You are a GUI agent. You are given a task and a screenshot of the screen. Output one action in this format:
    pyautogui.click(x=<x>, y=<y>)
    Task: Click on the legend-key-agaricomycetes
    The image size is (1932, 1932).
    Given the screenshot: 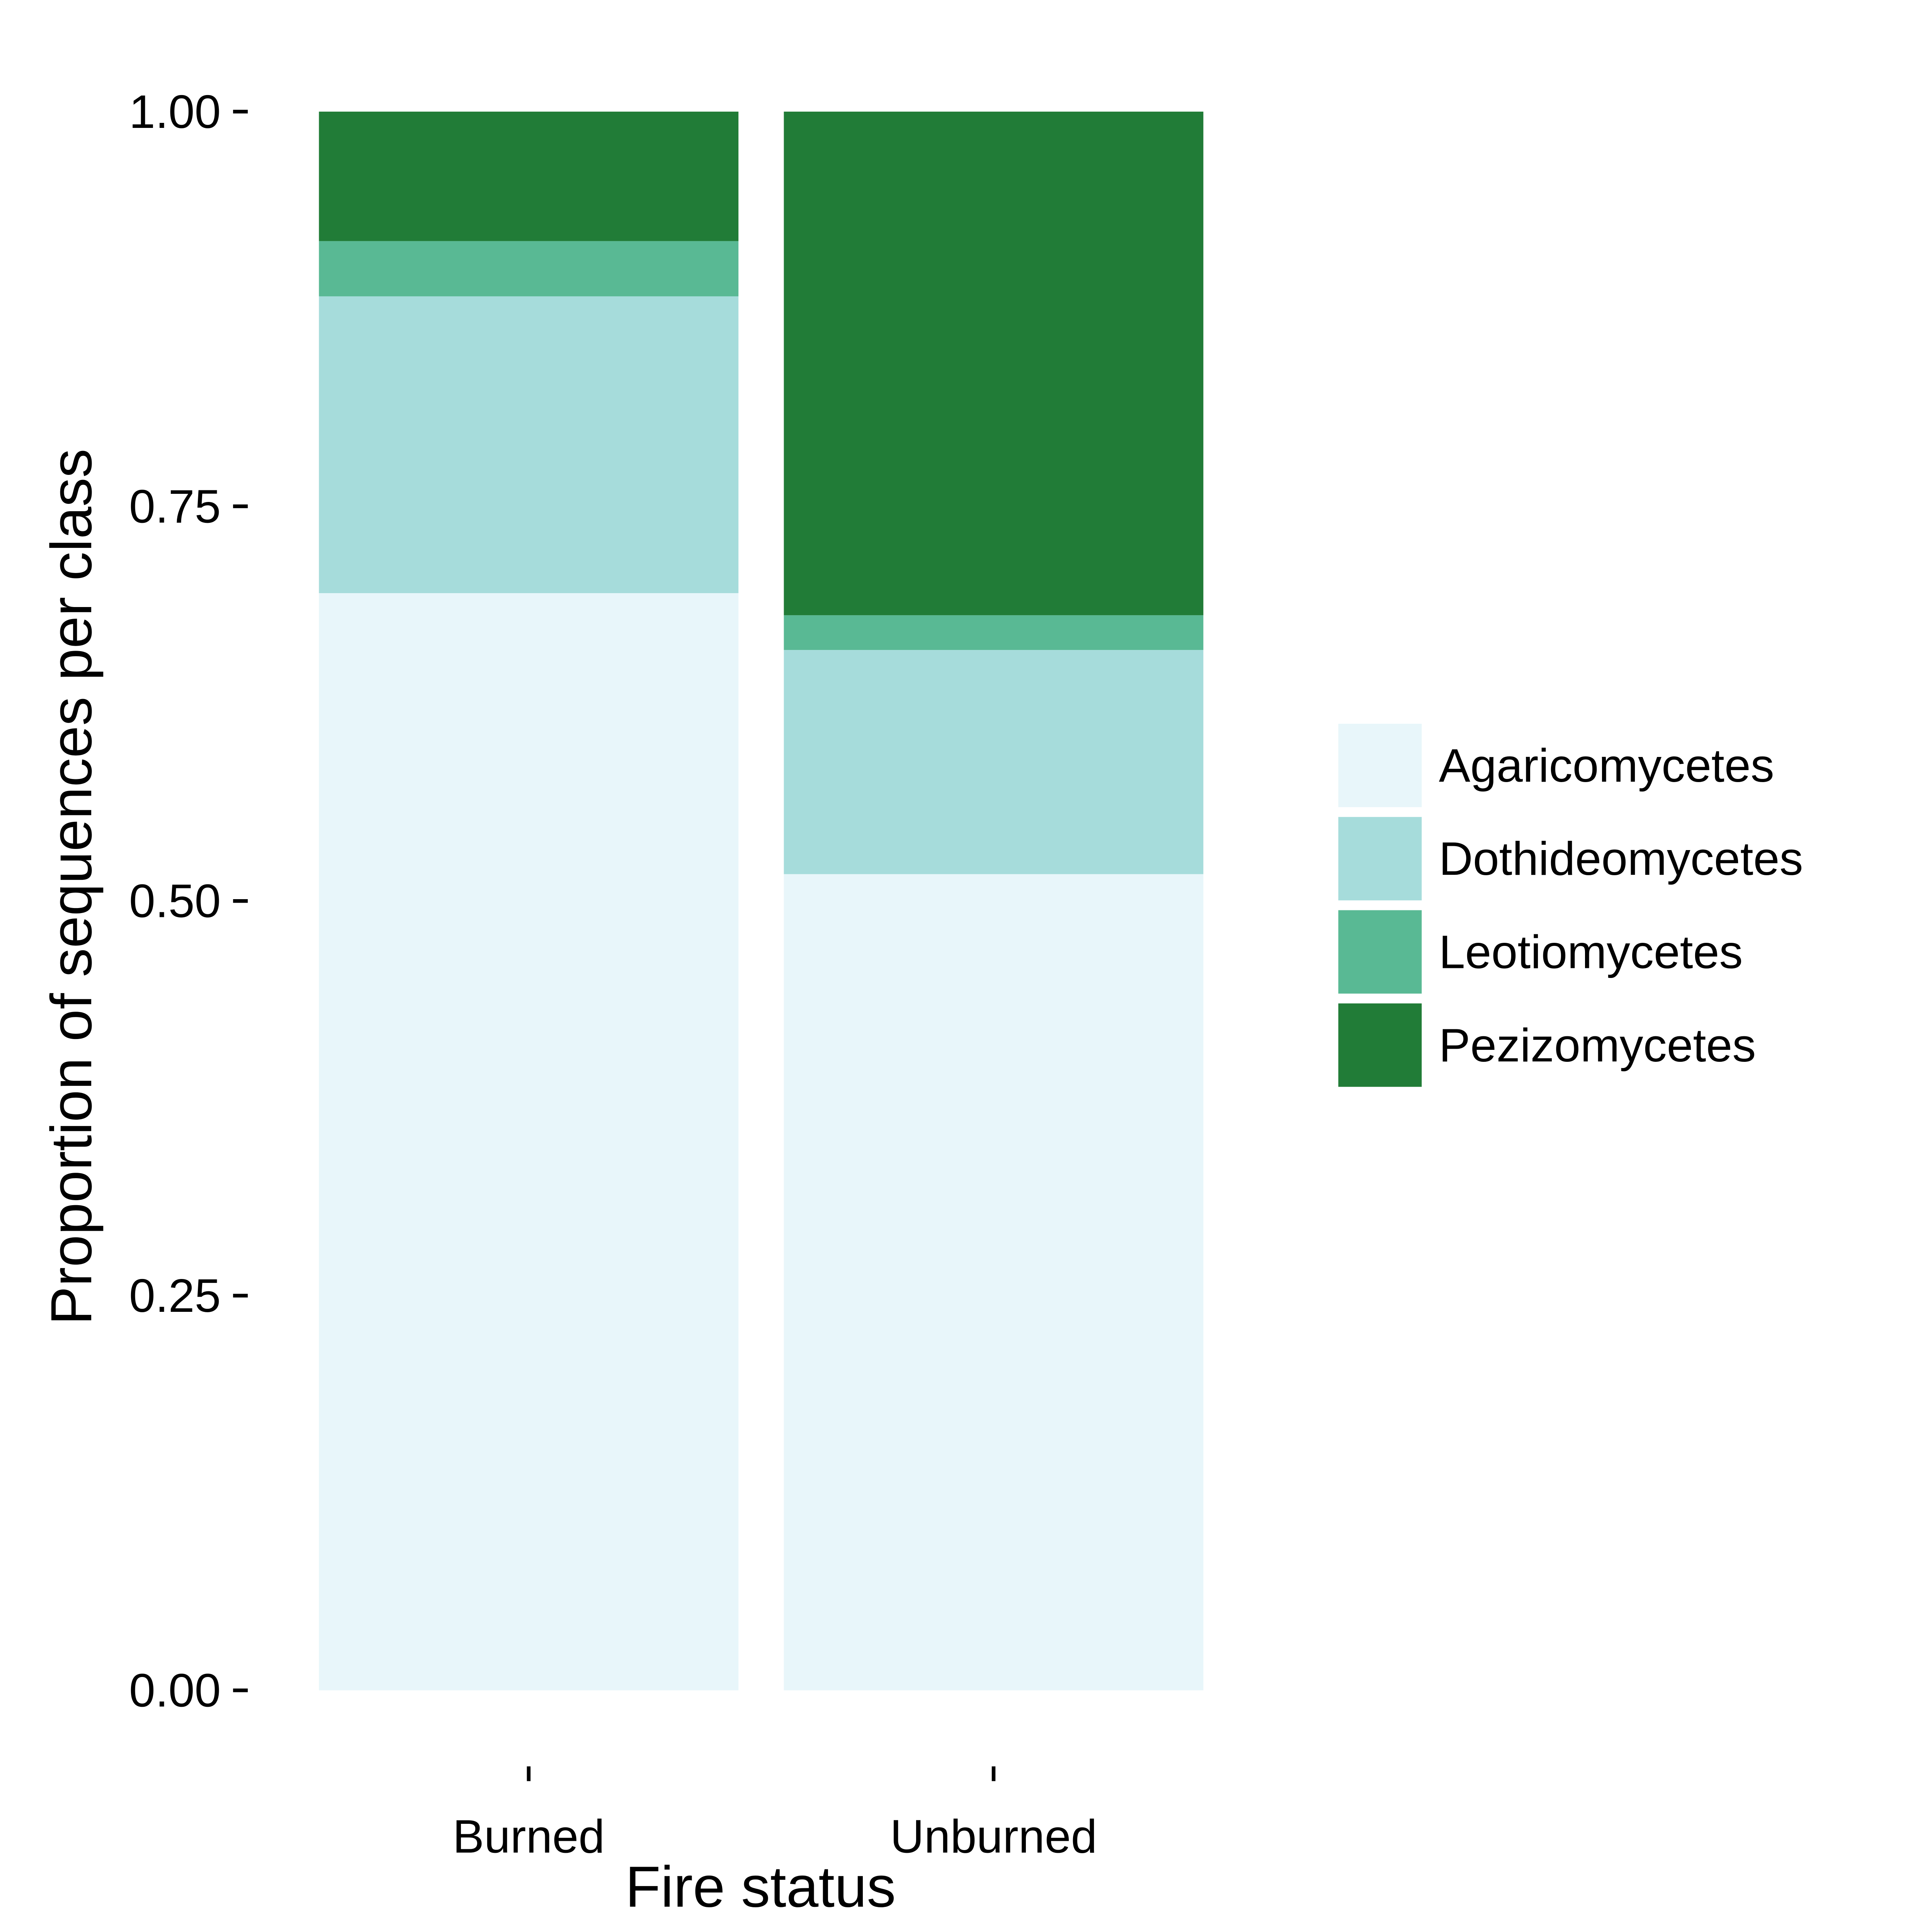 What is the action you would take?
    pyautogui.click(x=1380, y=766)
    